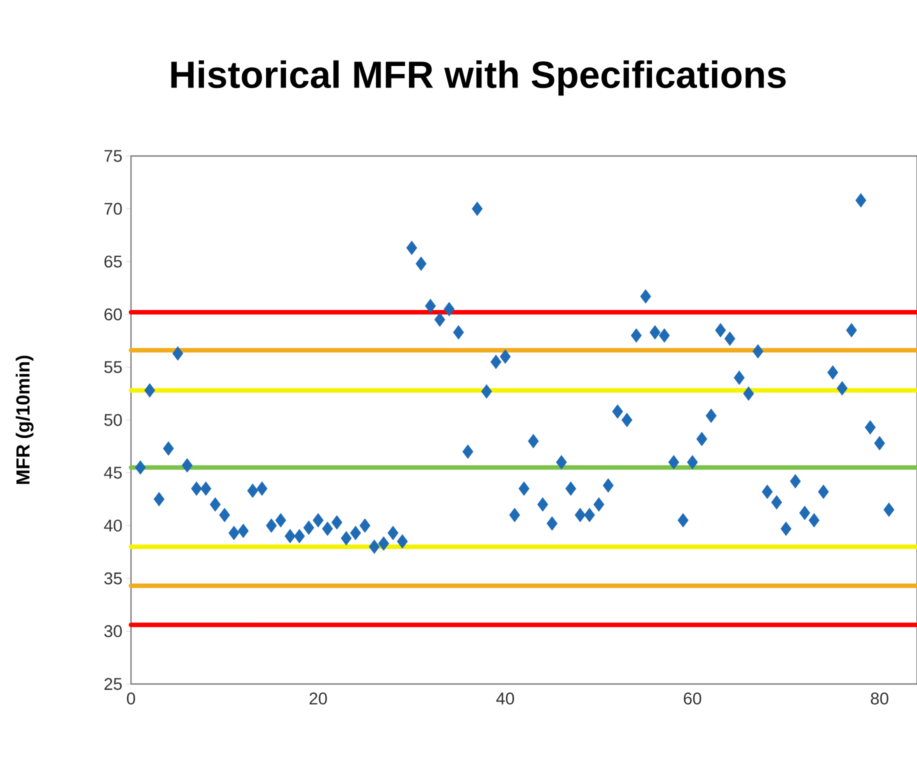 This screenshot has width=917, height=768. I want to click on x-tick-label: 40, so click(505, 698).